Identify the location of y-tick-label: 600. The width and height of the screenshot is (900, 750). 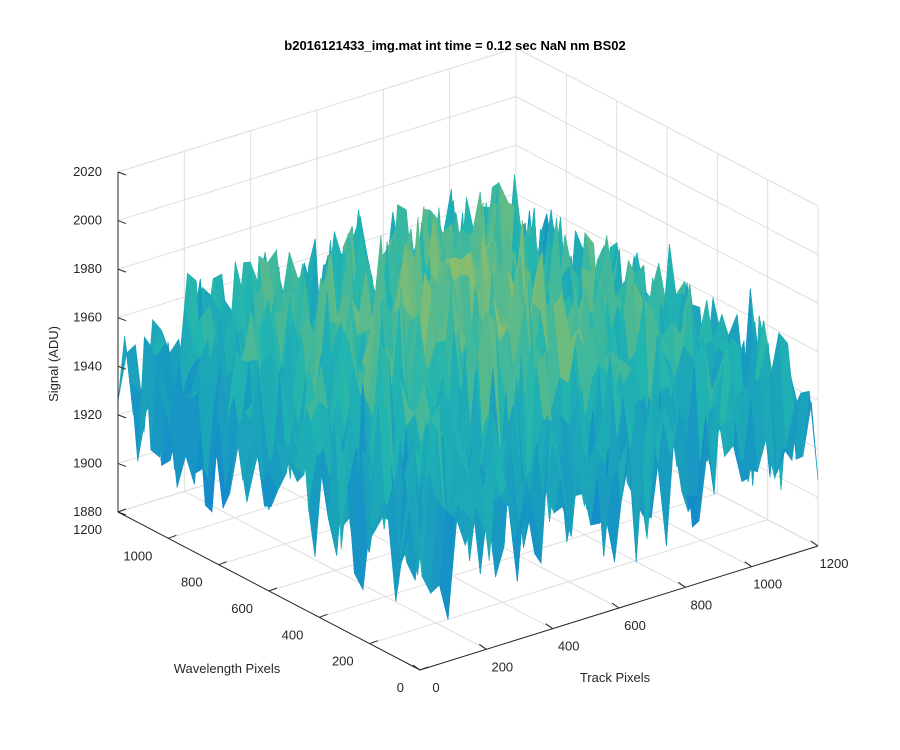
(242, 608).